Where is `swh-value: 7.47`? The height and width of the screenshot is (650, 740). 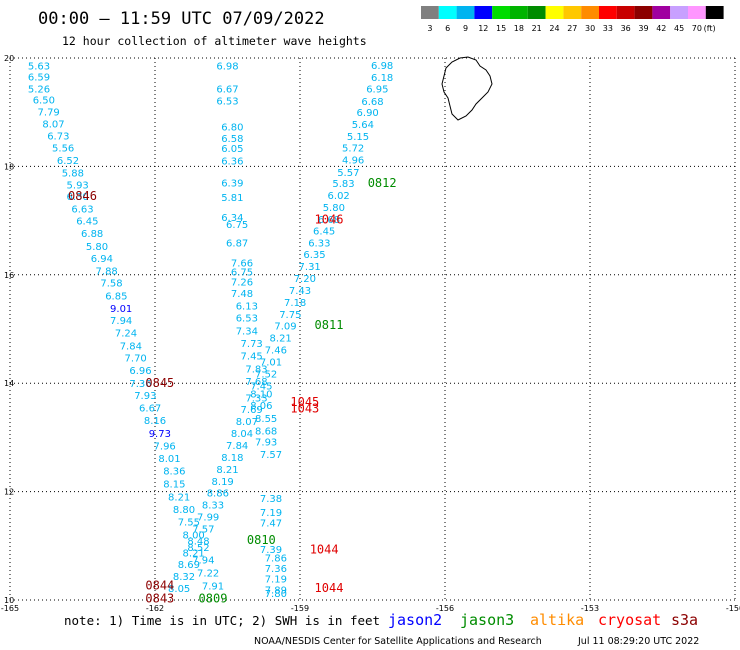
swh-value: 7.47 is located at coordinates (271, 523).